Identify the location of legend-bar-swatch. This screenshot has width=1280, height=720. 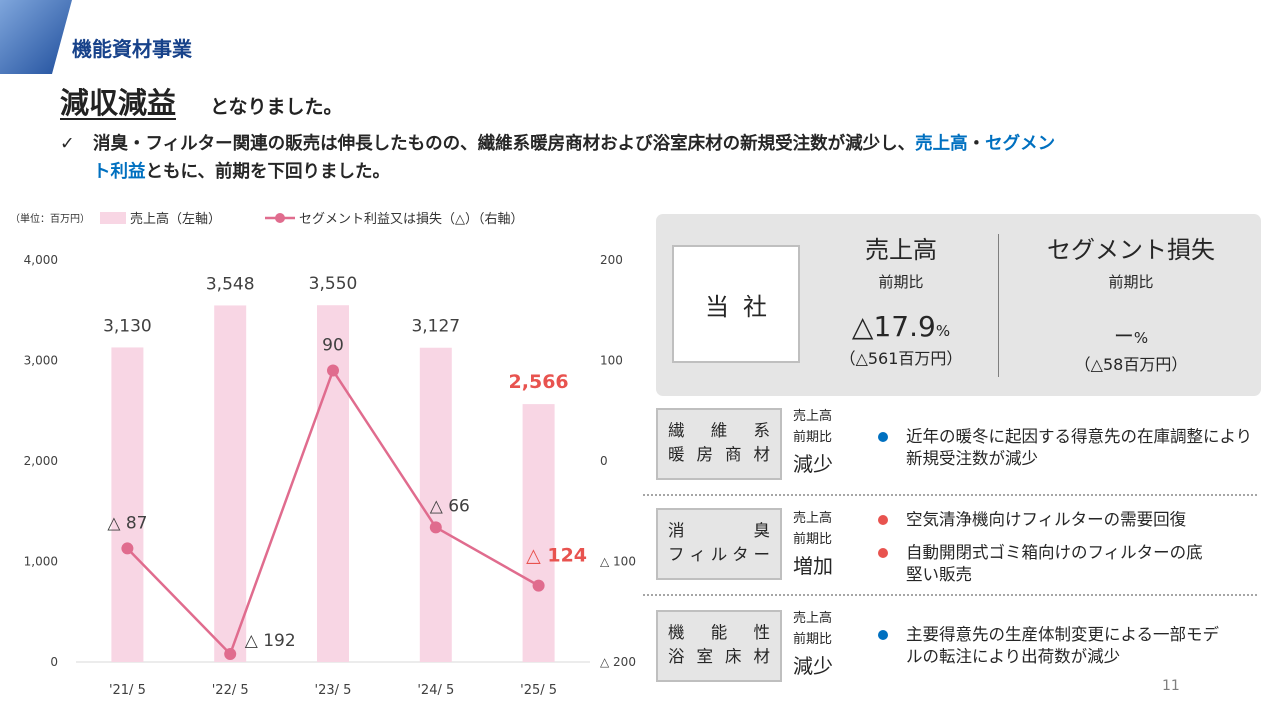
(113, 217).